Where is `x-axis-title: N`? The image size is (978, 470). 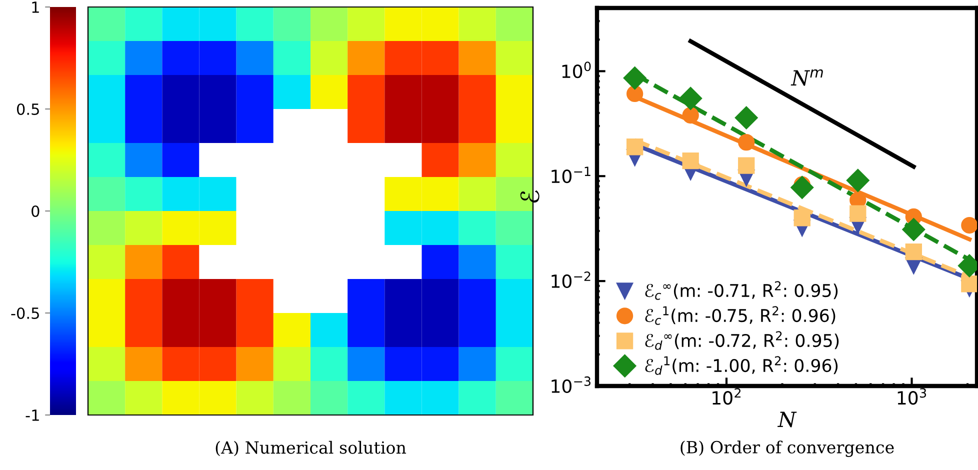
x-axis-title: N is located at coordinates (787, 420).